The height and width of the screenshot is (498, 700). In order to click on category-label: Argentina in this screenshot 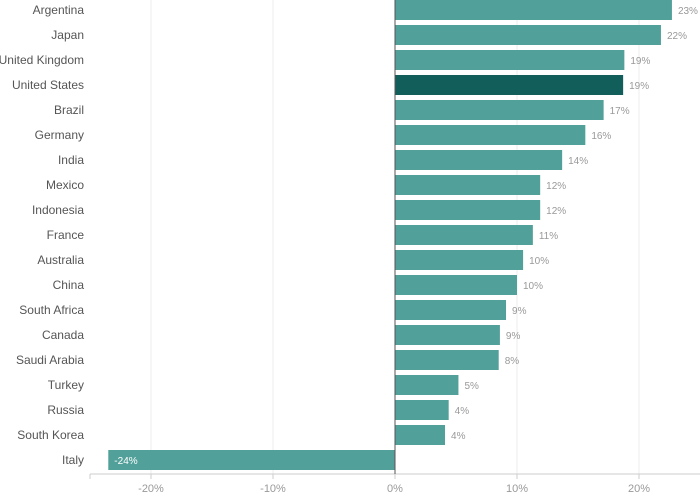, I will do `click(59, 10)`.